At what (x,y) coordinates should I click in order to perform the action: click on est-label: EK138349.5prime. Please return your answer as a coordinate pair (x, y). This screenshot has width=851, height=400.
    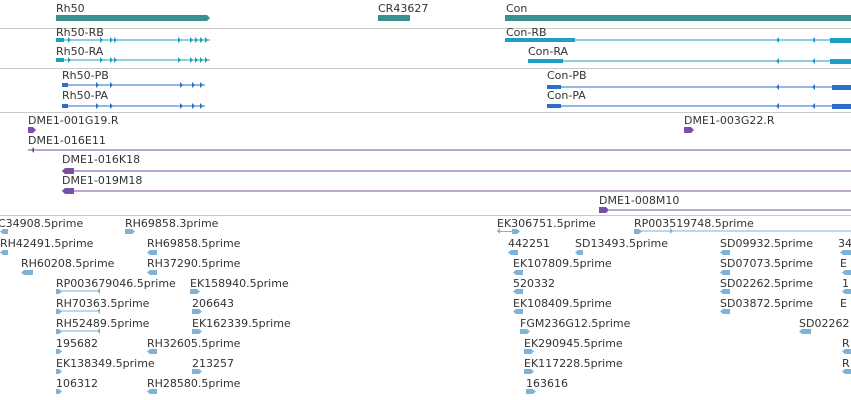
    Looking at the image, I should click on (105, 363).